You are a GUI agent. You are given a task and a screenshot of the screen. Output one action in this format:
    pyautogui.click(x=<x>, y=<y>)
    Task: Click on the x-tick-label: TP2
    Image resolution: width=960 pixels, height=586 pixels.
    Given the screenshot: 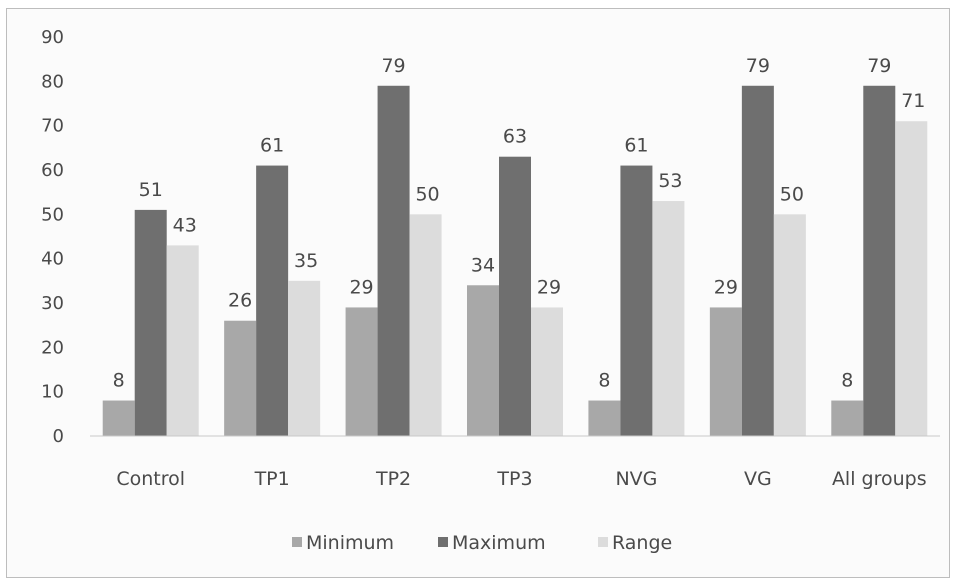 What is the action you would take?
    pyautogui.click(x=393, y=479)
    